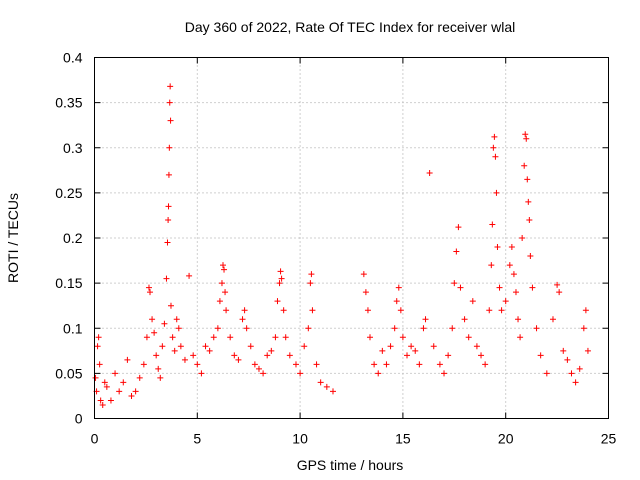 This screenshot has height=480, width=640. What do you see at coordinates (506, 439) in the screenshot?
I see `x-tick-label: 20` at bounding box center [506, 439].